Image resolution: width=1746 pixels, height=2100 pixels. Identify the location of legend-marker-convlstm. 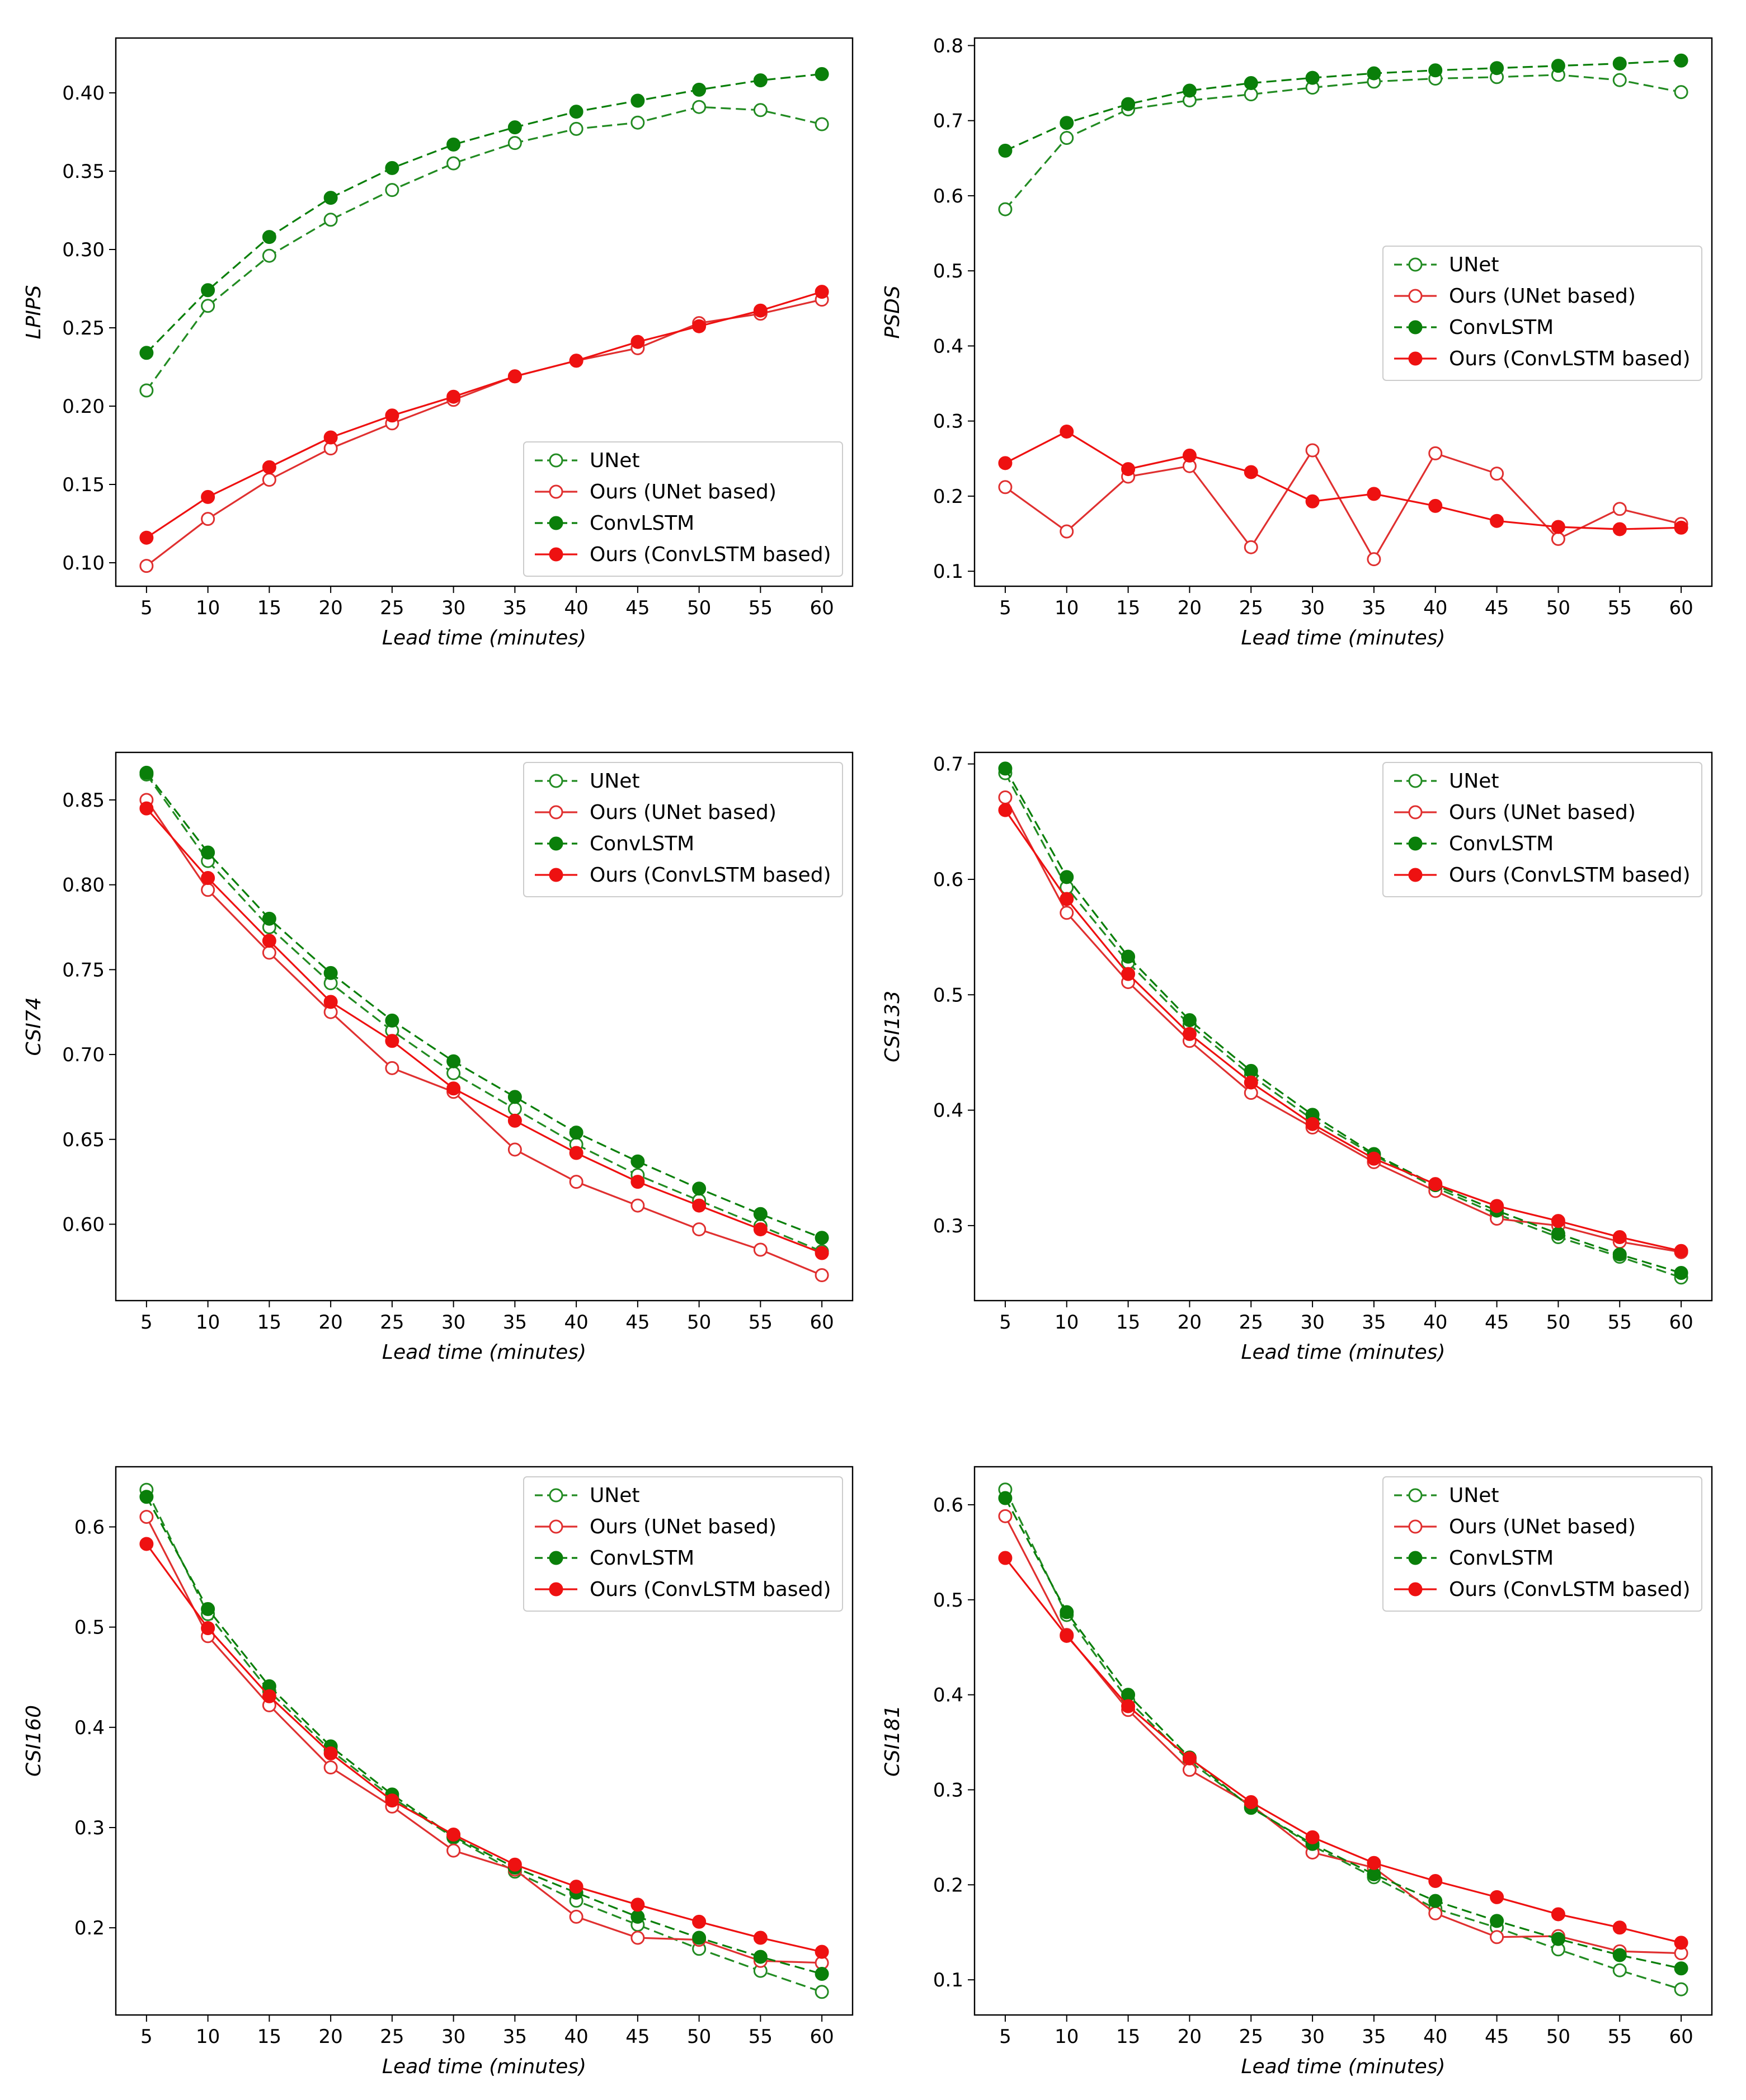
(556, 1558).